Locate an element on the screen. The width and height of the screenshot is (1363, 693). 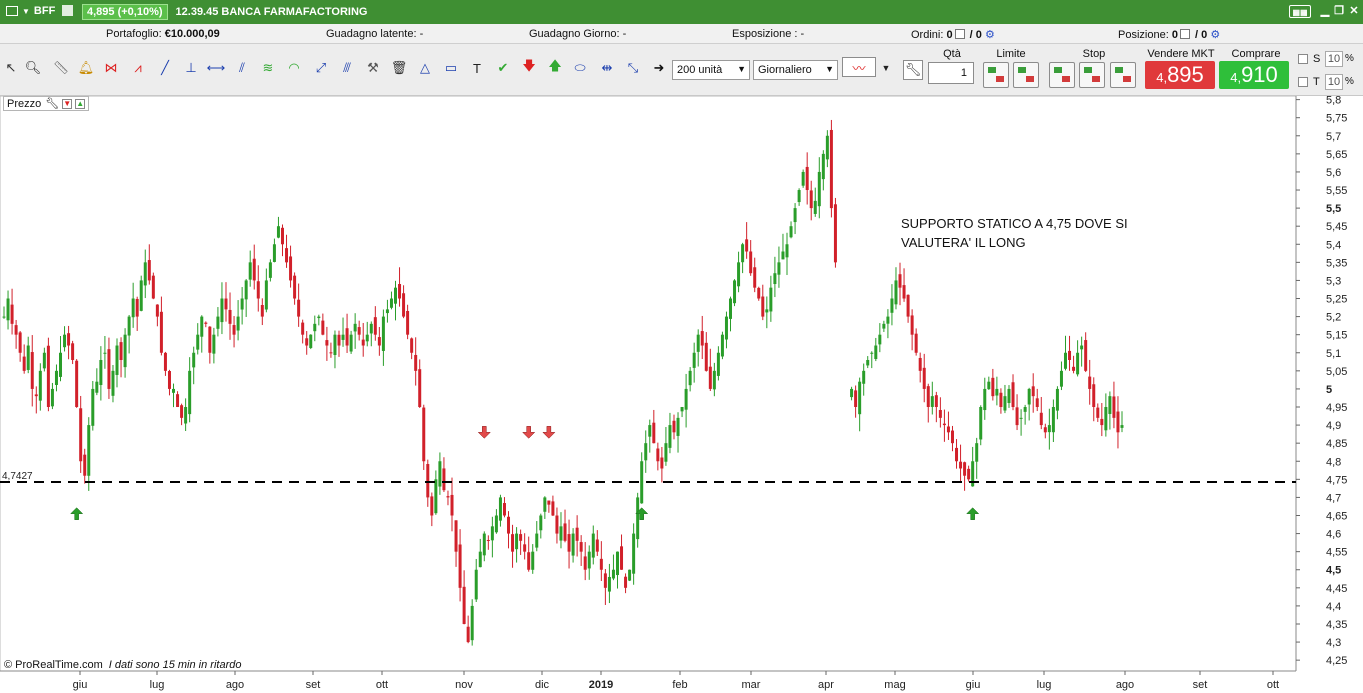
x-tick-label: feb is located at coordinates (679, 685).